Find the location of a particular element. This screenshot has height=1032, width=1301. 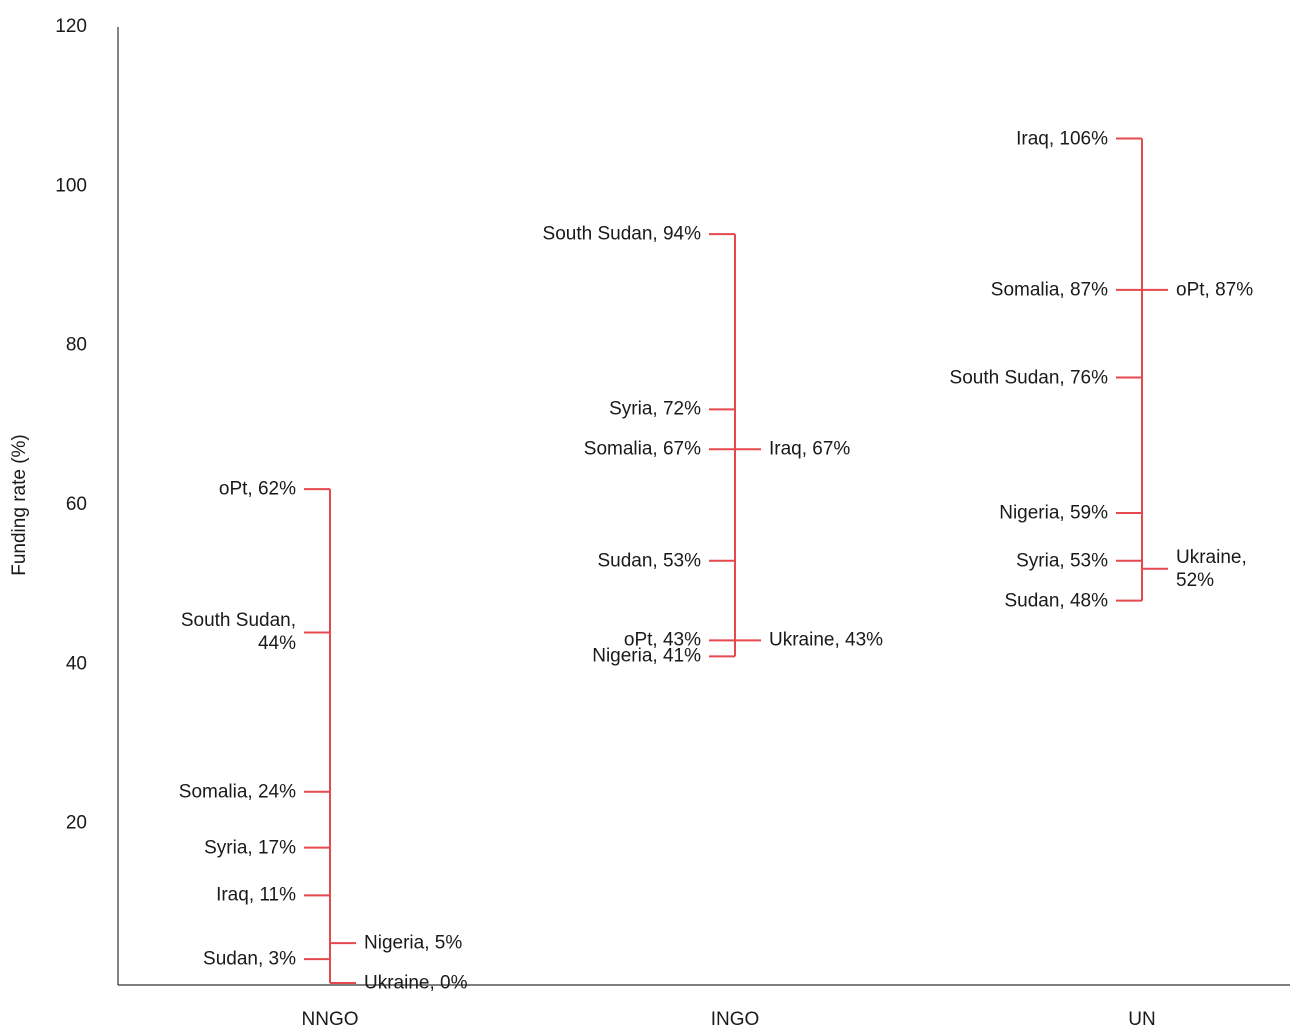

value-label: Syria, 53% is located at coordinates (1062, 561).